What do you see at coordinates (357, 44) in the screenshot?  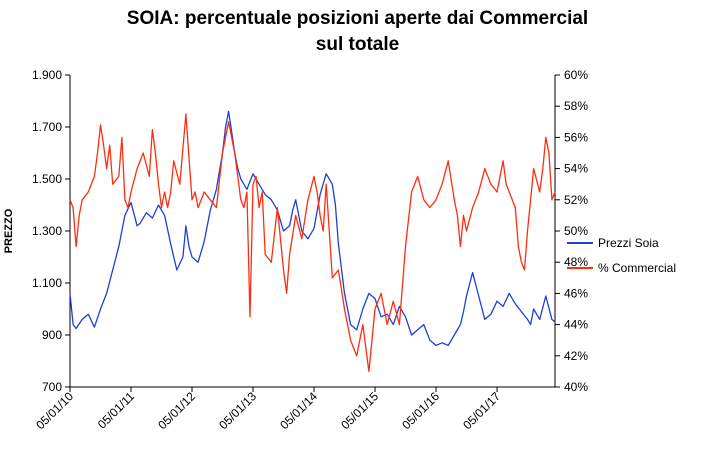 I see `chart-title-line2: sul totale` at bounding box center [357, 44].